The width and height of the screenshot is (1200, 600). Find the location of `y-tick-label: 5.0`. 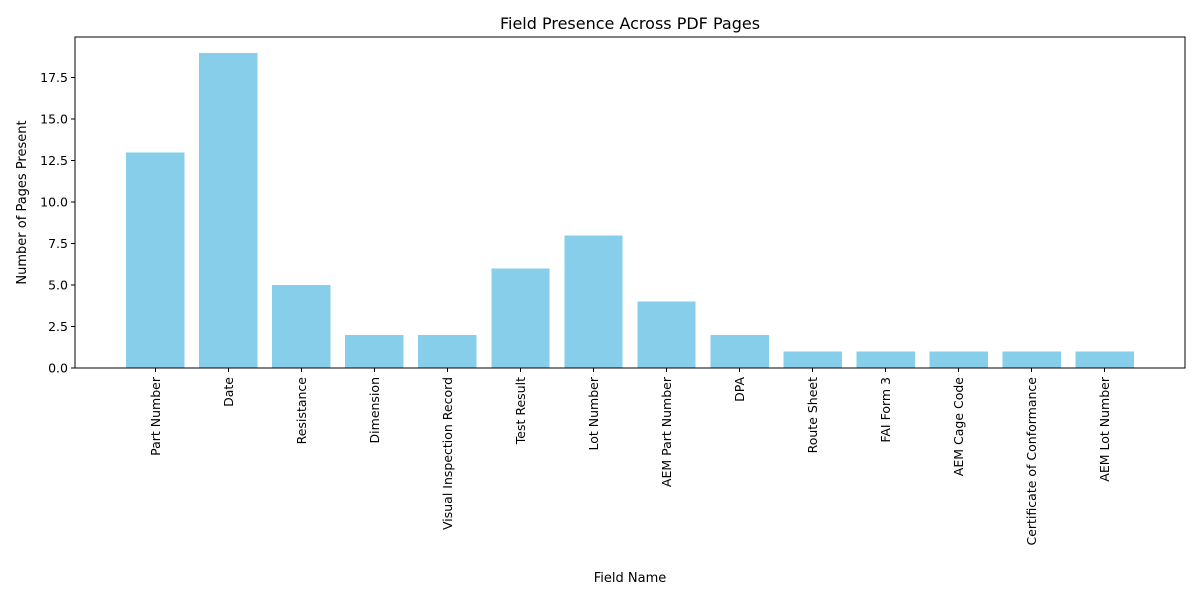

y-tick-label: 5.0 is located at coordinates (58, 285).